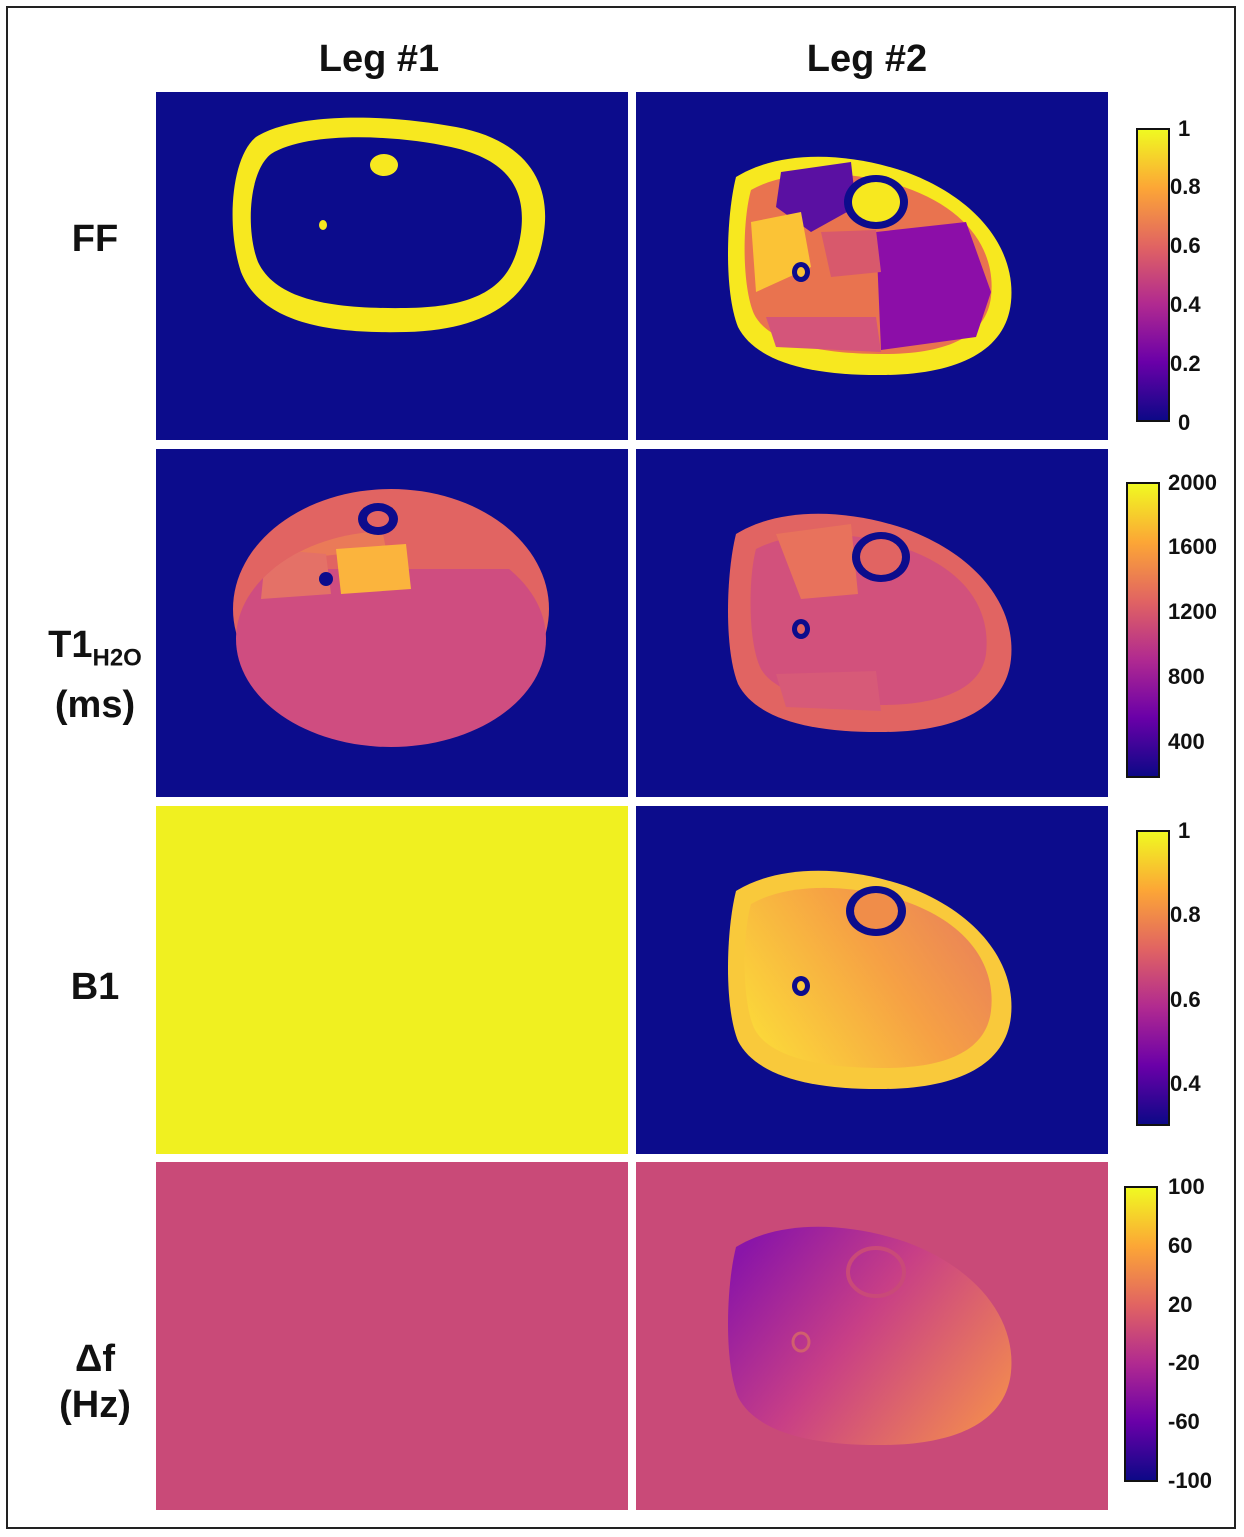  What do you see at coordinates (1184, 128) in the screenshot?
I see `ff-tick: 1` at bounding box center [1184, 128].